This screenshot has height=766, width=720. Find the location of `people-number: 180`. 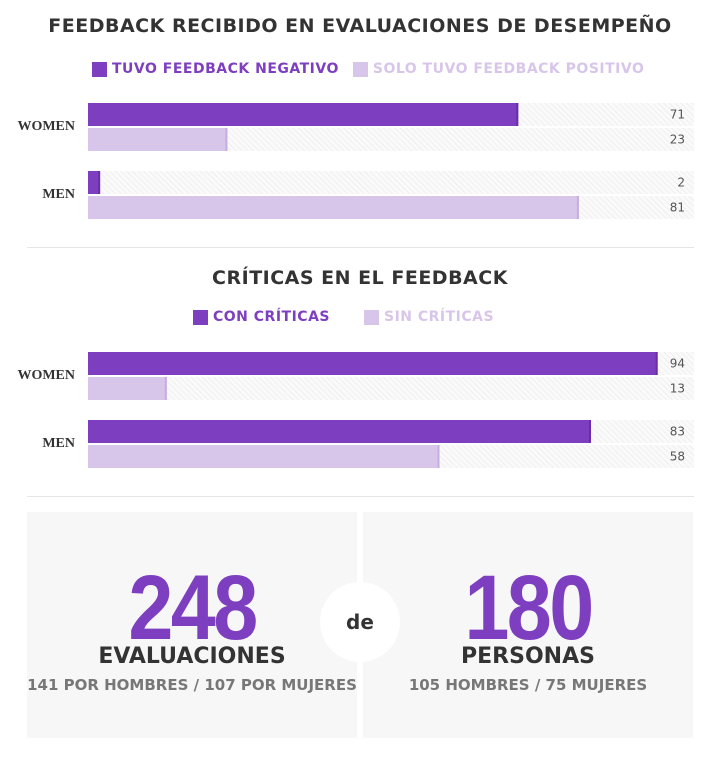

people-number: 180 is located at coordinates (529, 608).